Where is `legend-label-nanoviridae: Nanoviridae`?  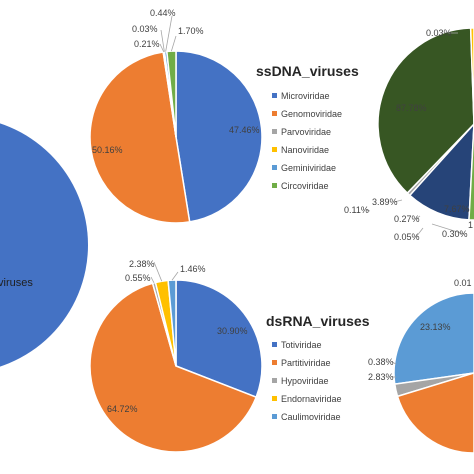 legend-label-nanoviridae: Nanoviridae is located at coordinates (305, 150).